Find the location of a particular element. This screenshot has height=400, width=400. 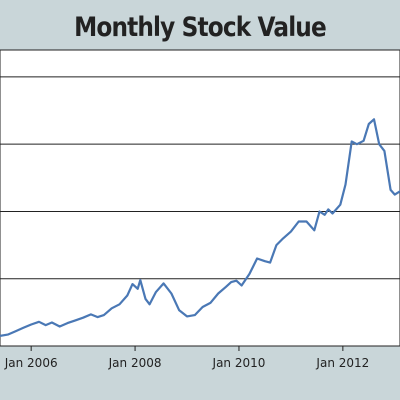

x-tick-label: Jan 2008 is located at coordinates (135, 363).